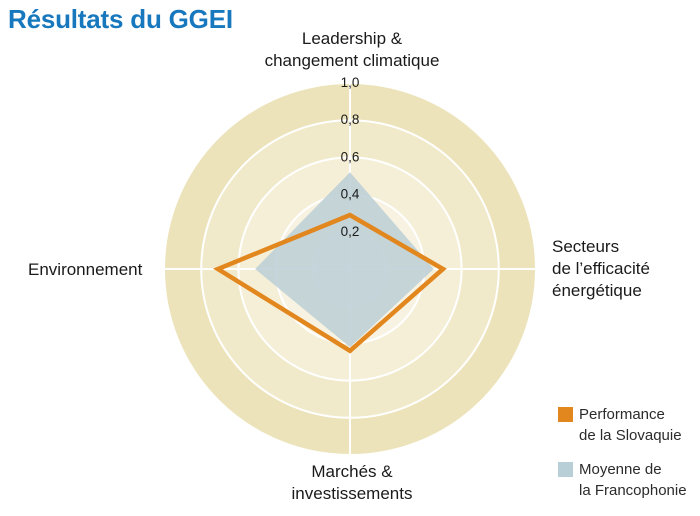 The height and width of the screenshot is (516, 700). I want to click on axis-label-line: énergétique, so click(597, 290).